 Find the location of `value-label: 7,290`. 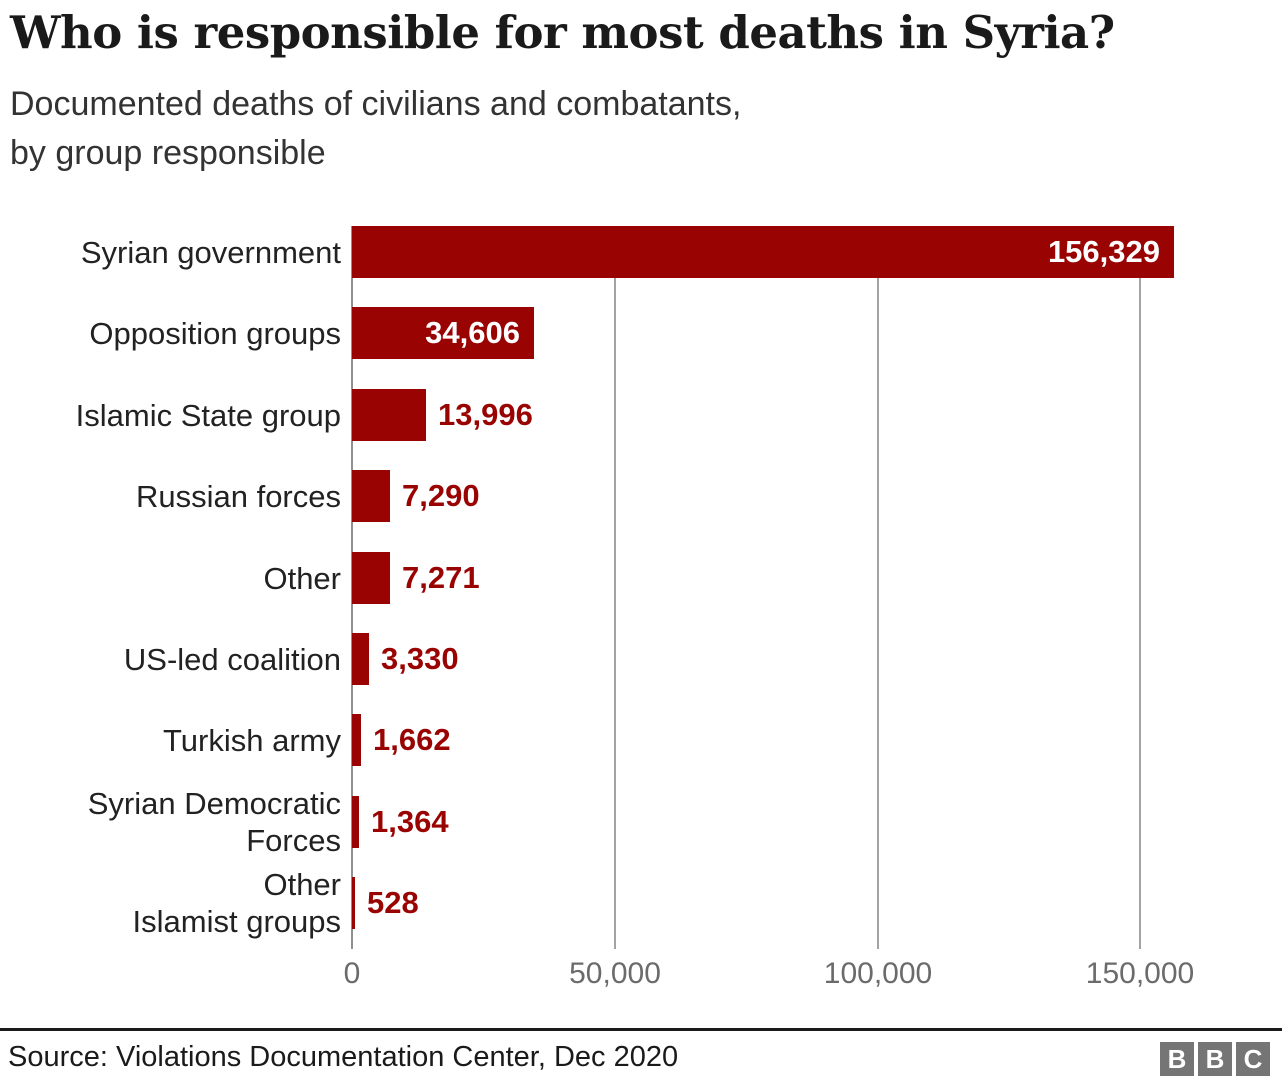

value-label: 7,290 is located at coordinates (441, 495).